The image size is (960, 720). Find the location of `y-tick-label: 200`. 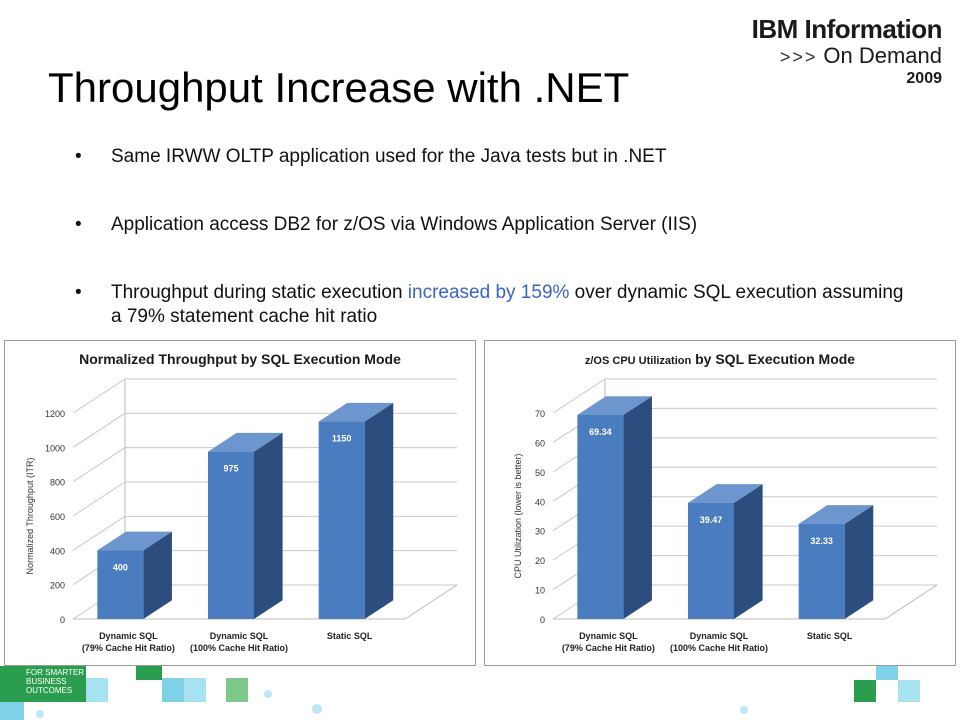

y-tick-label: 200 is located at coordinates (57, 586).